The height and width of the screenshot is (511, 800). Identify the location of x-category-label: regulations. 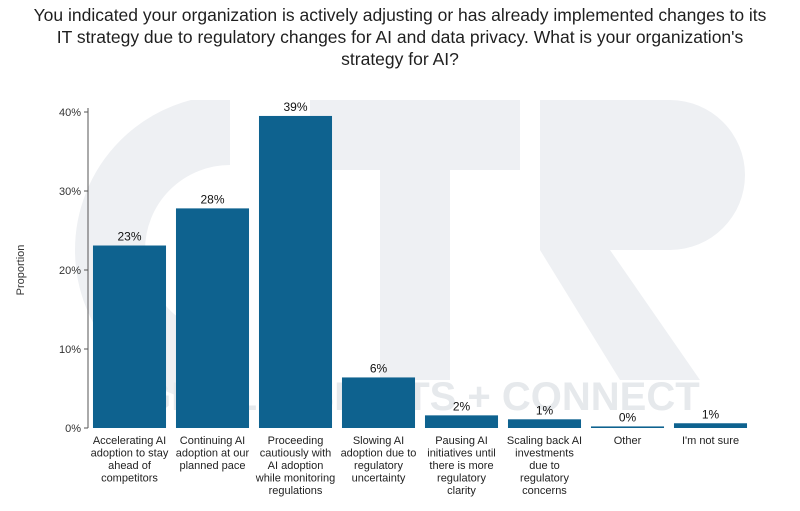
(296, 491).